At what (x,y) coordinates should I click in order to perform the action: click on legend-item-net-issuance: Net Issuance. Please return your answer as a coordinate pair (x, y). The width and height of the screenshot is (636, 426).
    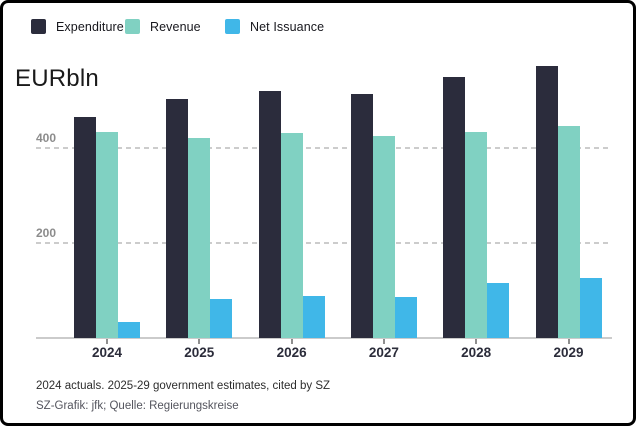
    Looking at the image, I should click on (274, 26).